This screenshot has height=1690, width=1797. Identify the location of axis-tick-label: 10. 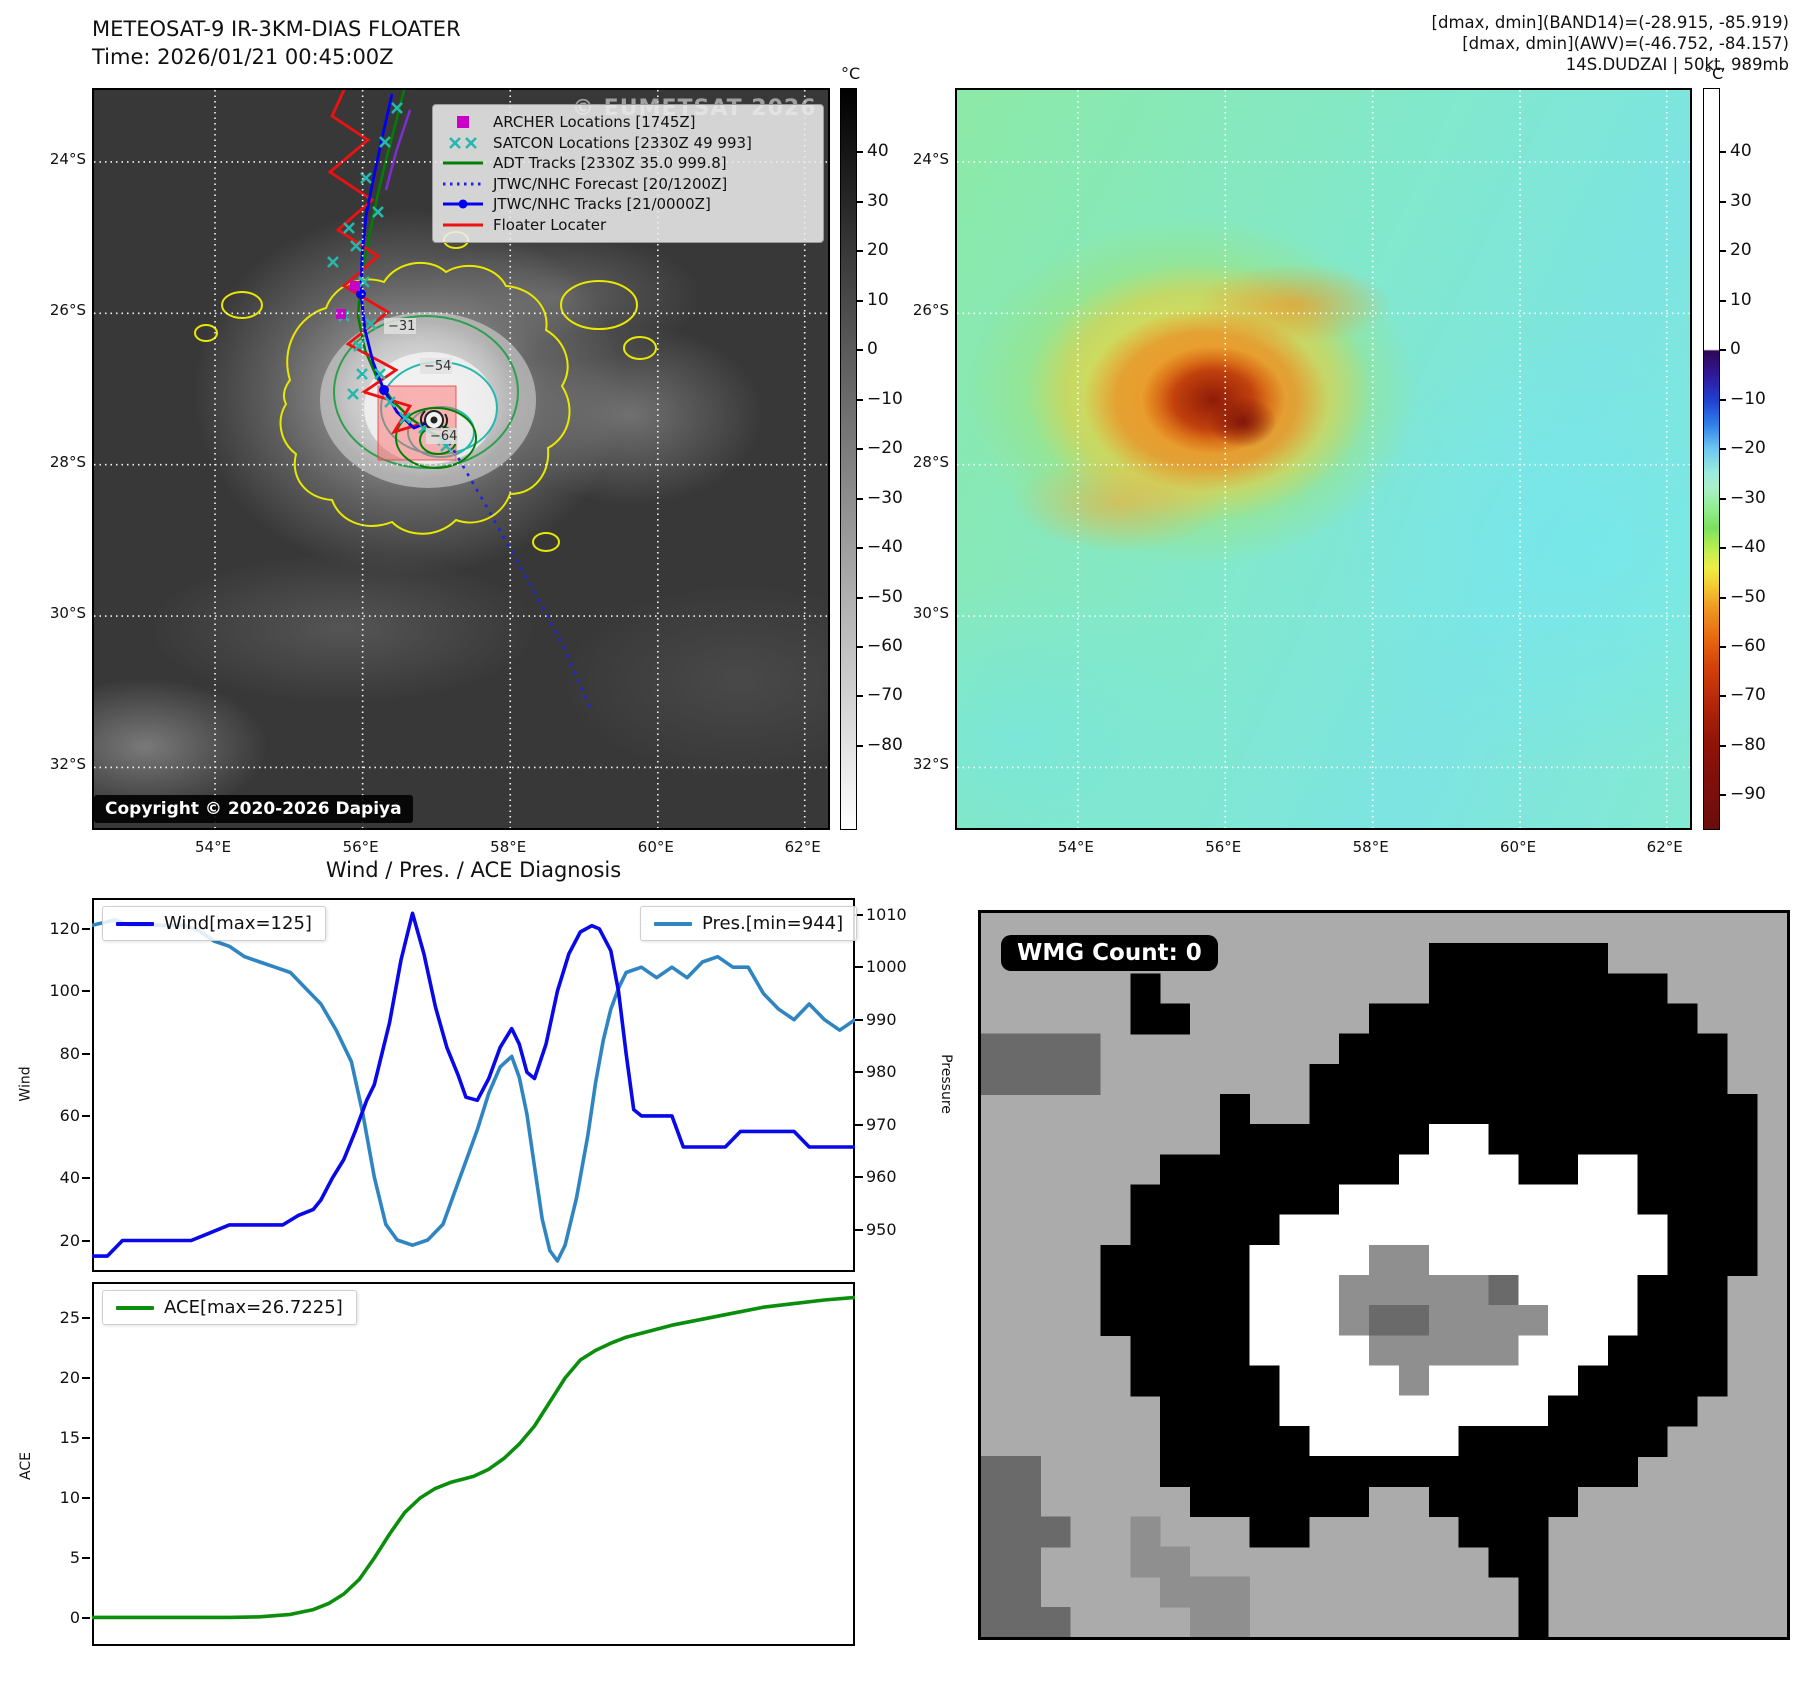
(69, 1498).